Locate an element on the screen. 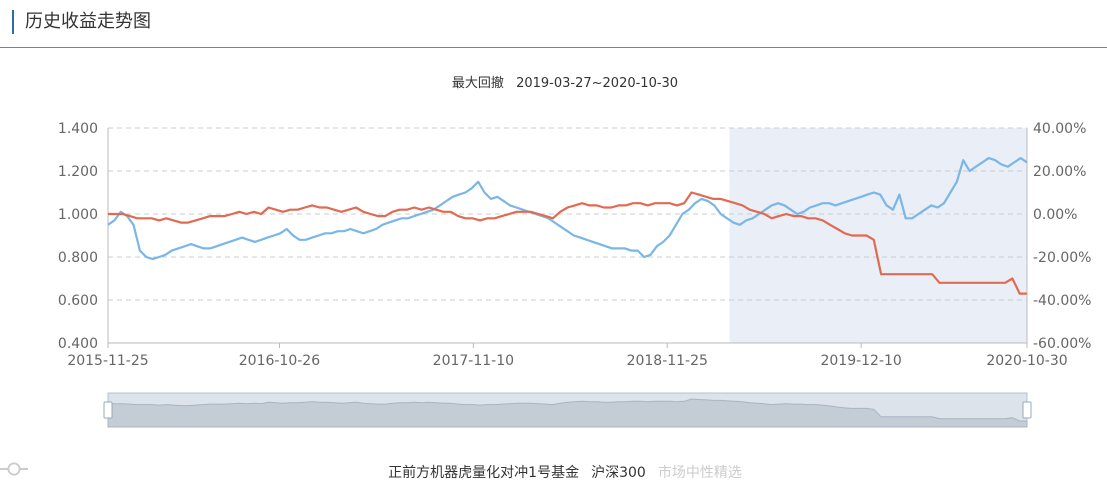 The height and width of the screenshot is (496, 1107). y-left-tick-label: 1.400 is located at coordinates (78, 129).